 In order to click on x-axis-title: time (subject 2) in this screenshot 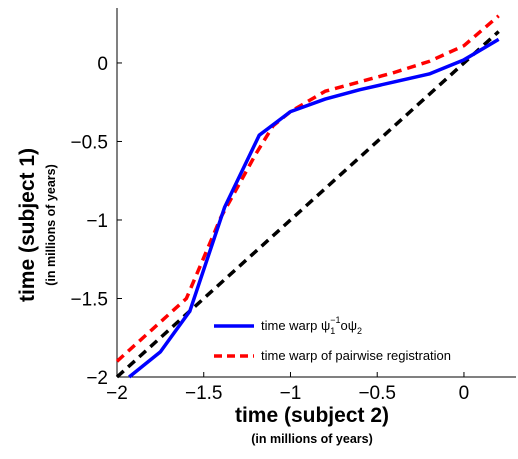, I will do `click(312, 415)`.